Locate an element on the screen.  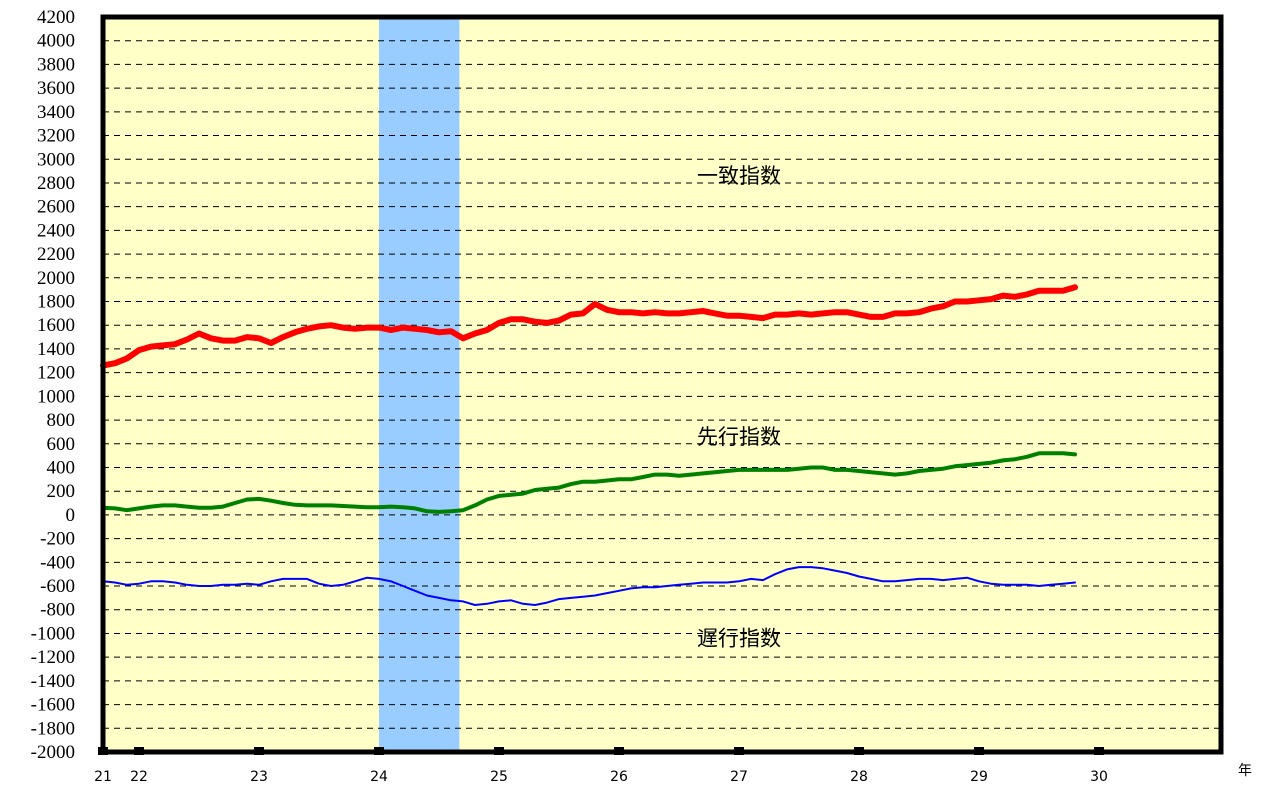
x-tick-label: 30 is located at coordinates (1099, 777).